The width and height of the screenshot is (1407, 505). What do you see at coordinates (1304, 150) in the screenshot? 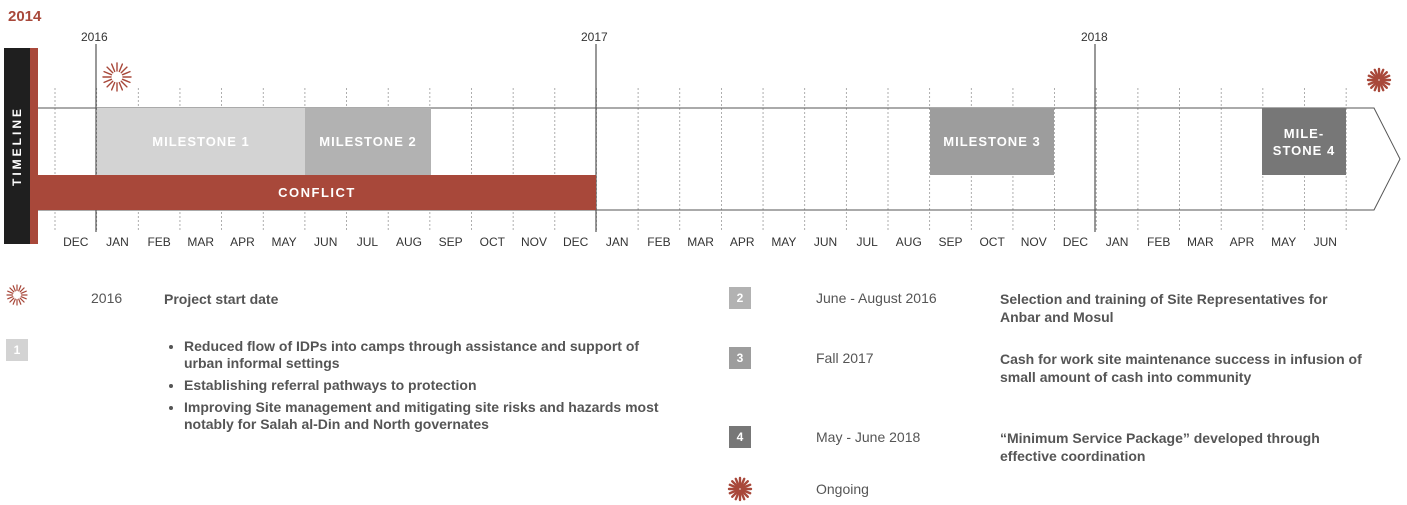
I see `milestone-4-label-line2: STONE 4` at bounding box center [1304, 150].